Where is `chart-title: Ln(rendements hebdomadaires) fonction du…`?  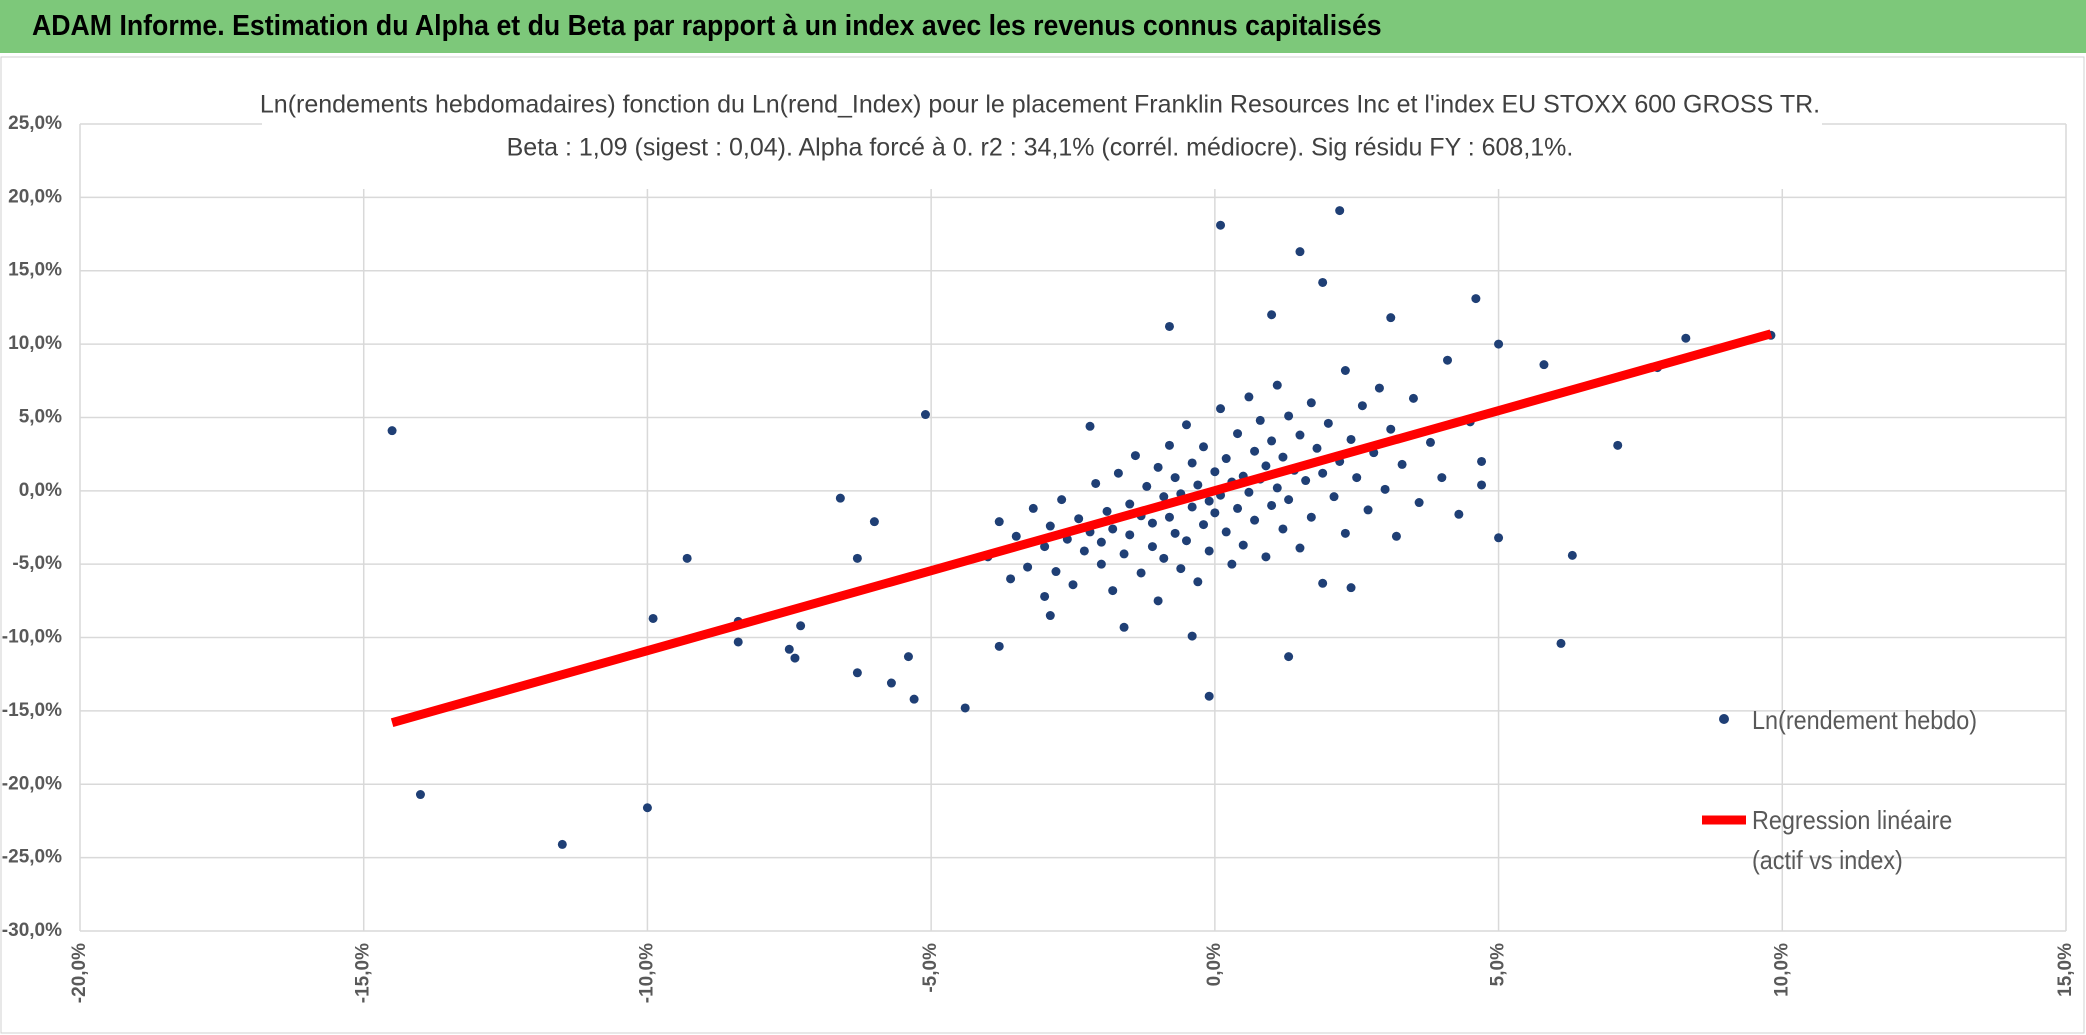
chart-title: Ln(rendements hebdomadaires) fonction du… is located at coordinates (1040, 105).